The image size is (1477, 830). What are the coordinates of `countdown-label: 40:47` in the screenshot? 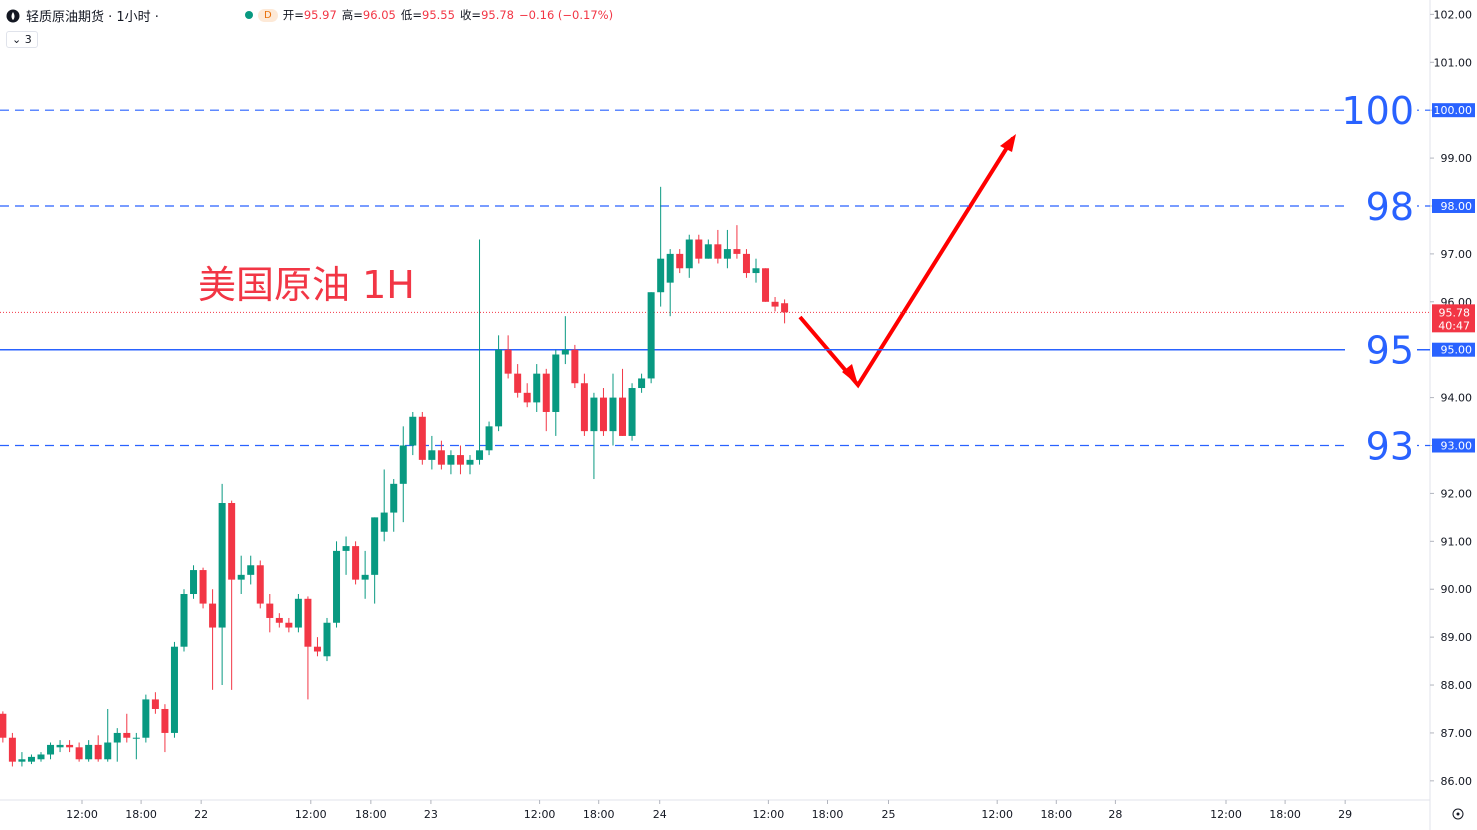 It's located at (1454, 325).